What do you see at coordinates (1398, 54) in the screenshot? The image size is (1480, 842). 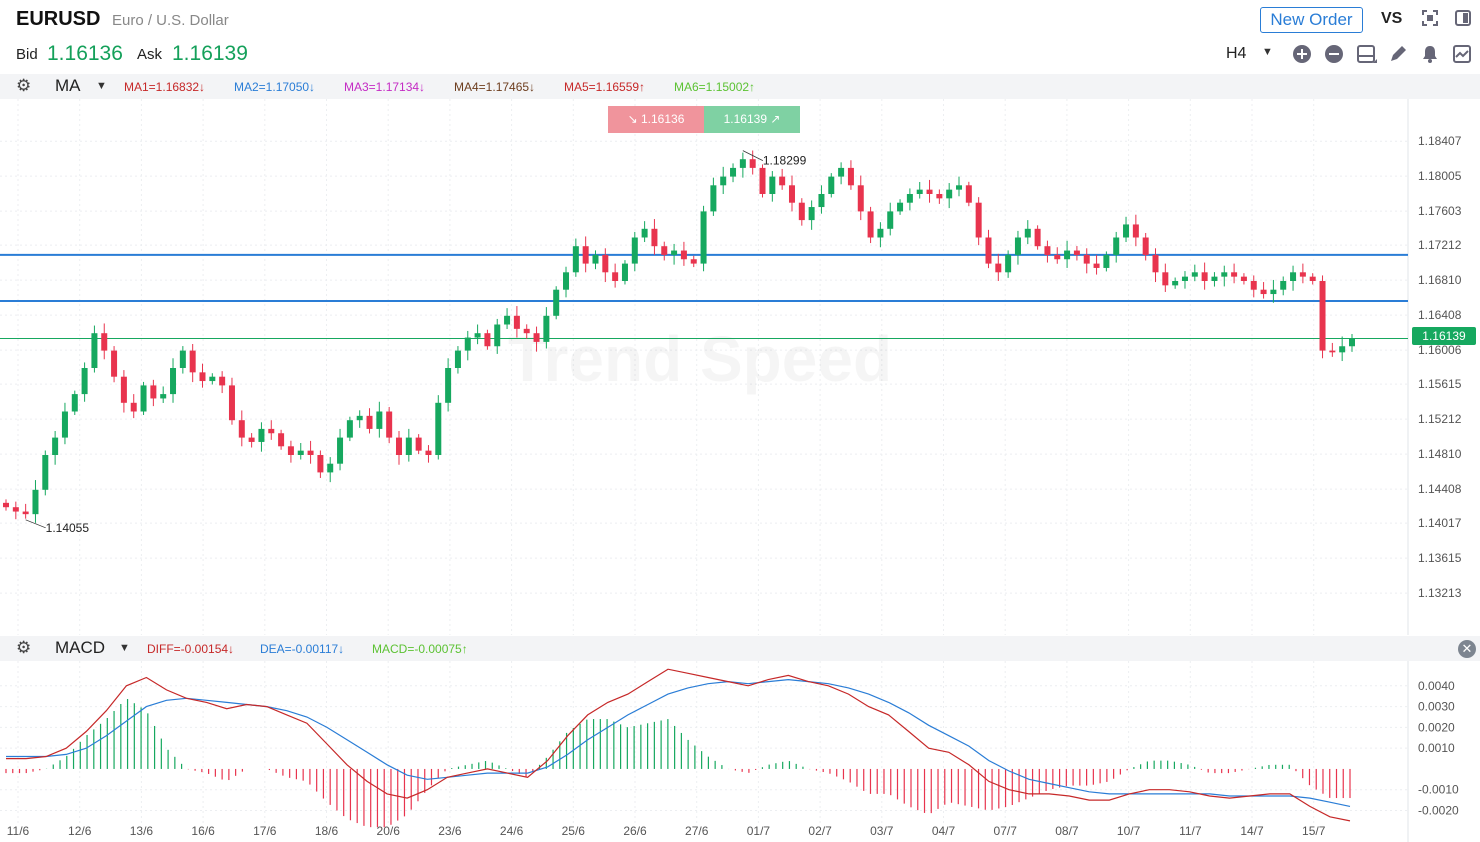 I see `pencil-icon` at bounding box center [1398, 54].